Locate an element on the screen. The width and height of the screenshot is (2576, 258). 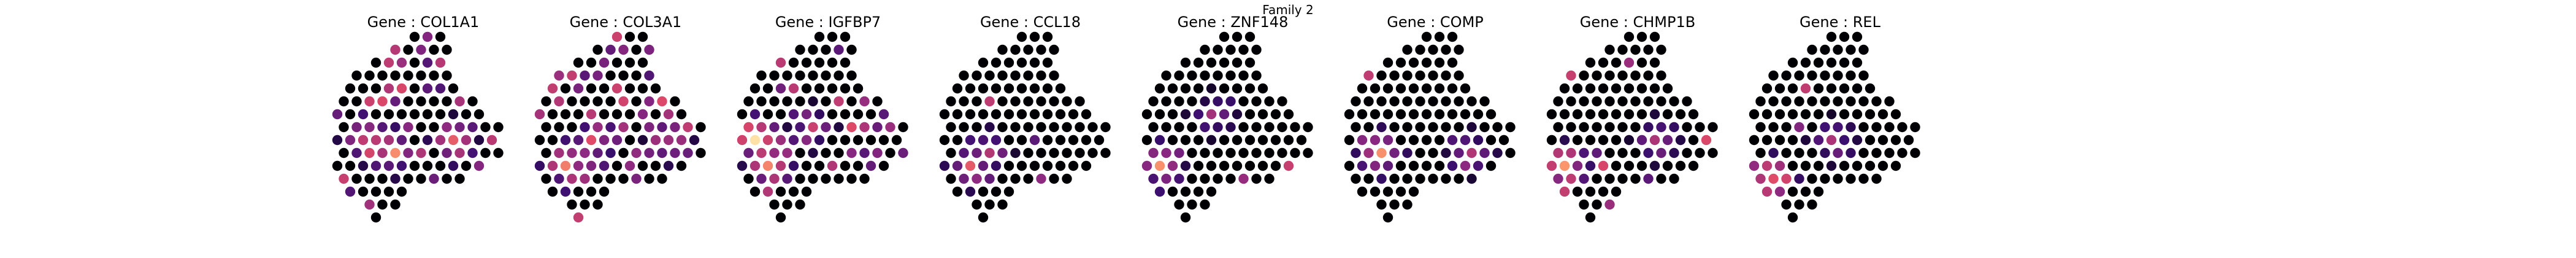
panel-gene-name: COL1A1 is located at coordinates (450, 22).